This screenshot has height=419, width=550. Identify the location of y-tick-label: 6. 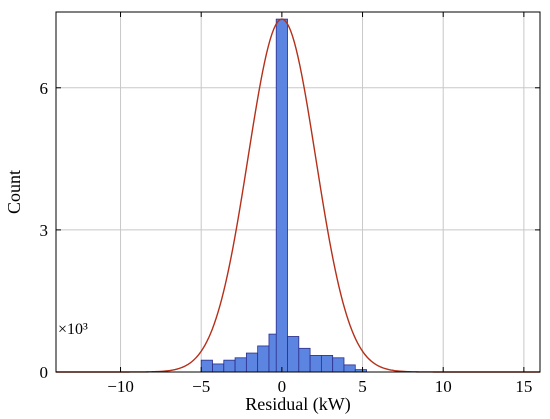
(44, 88).